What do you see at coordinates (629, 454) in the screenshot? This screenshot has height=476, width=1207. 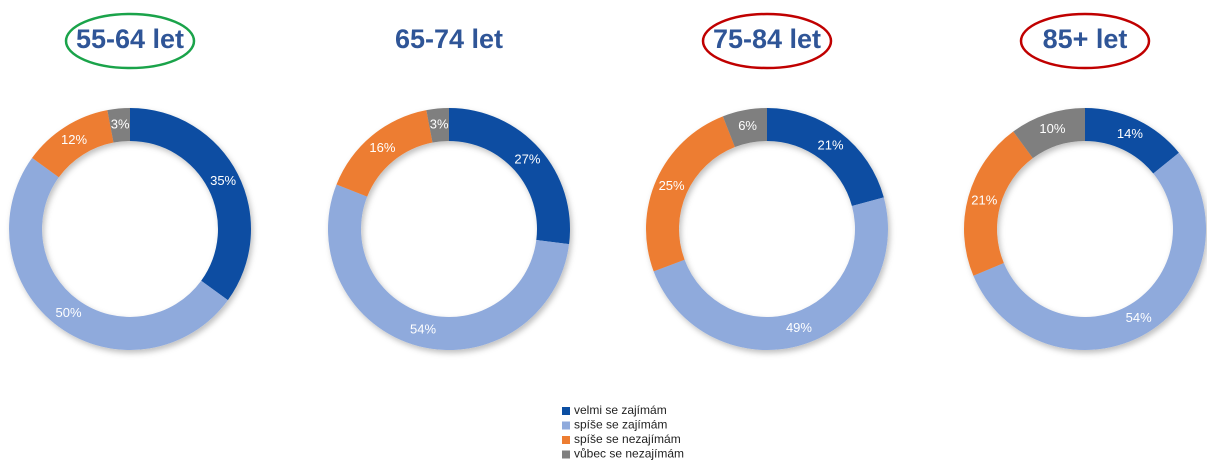 I see `legend-label: vůbec se nezajímám` at bounding box center [629, 454].